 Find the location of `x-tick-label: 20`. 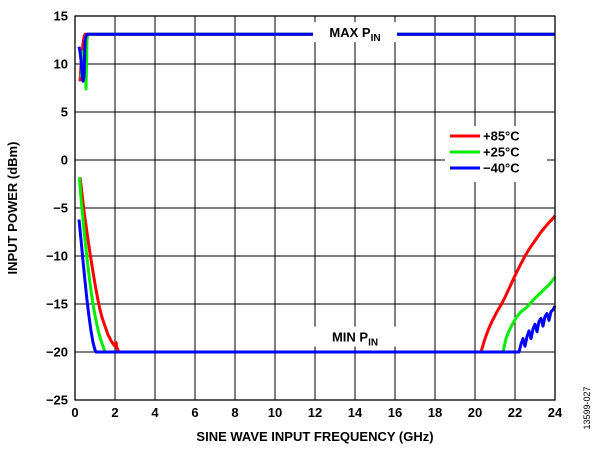

x-tick-label: 20 is located at coordinates (475, 412).